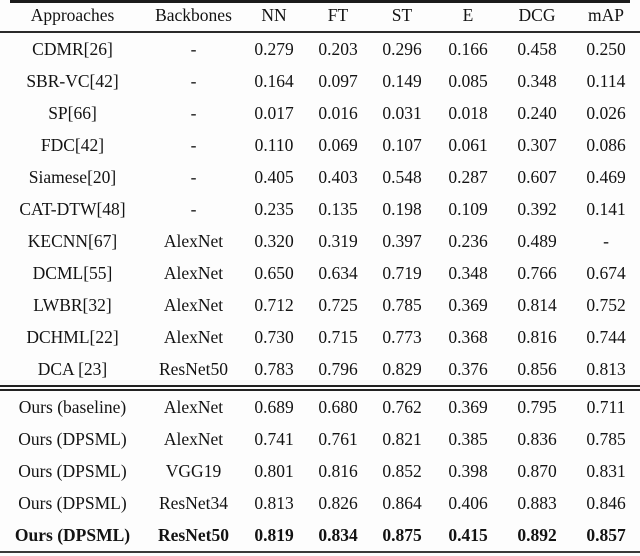 The height and width of the screenshot is (556, 640). I want to click on metric-ft-cell: 0.715, so click(338, 336).